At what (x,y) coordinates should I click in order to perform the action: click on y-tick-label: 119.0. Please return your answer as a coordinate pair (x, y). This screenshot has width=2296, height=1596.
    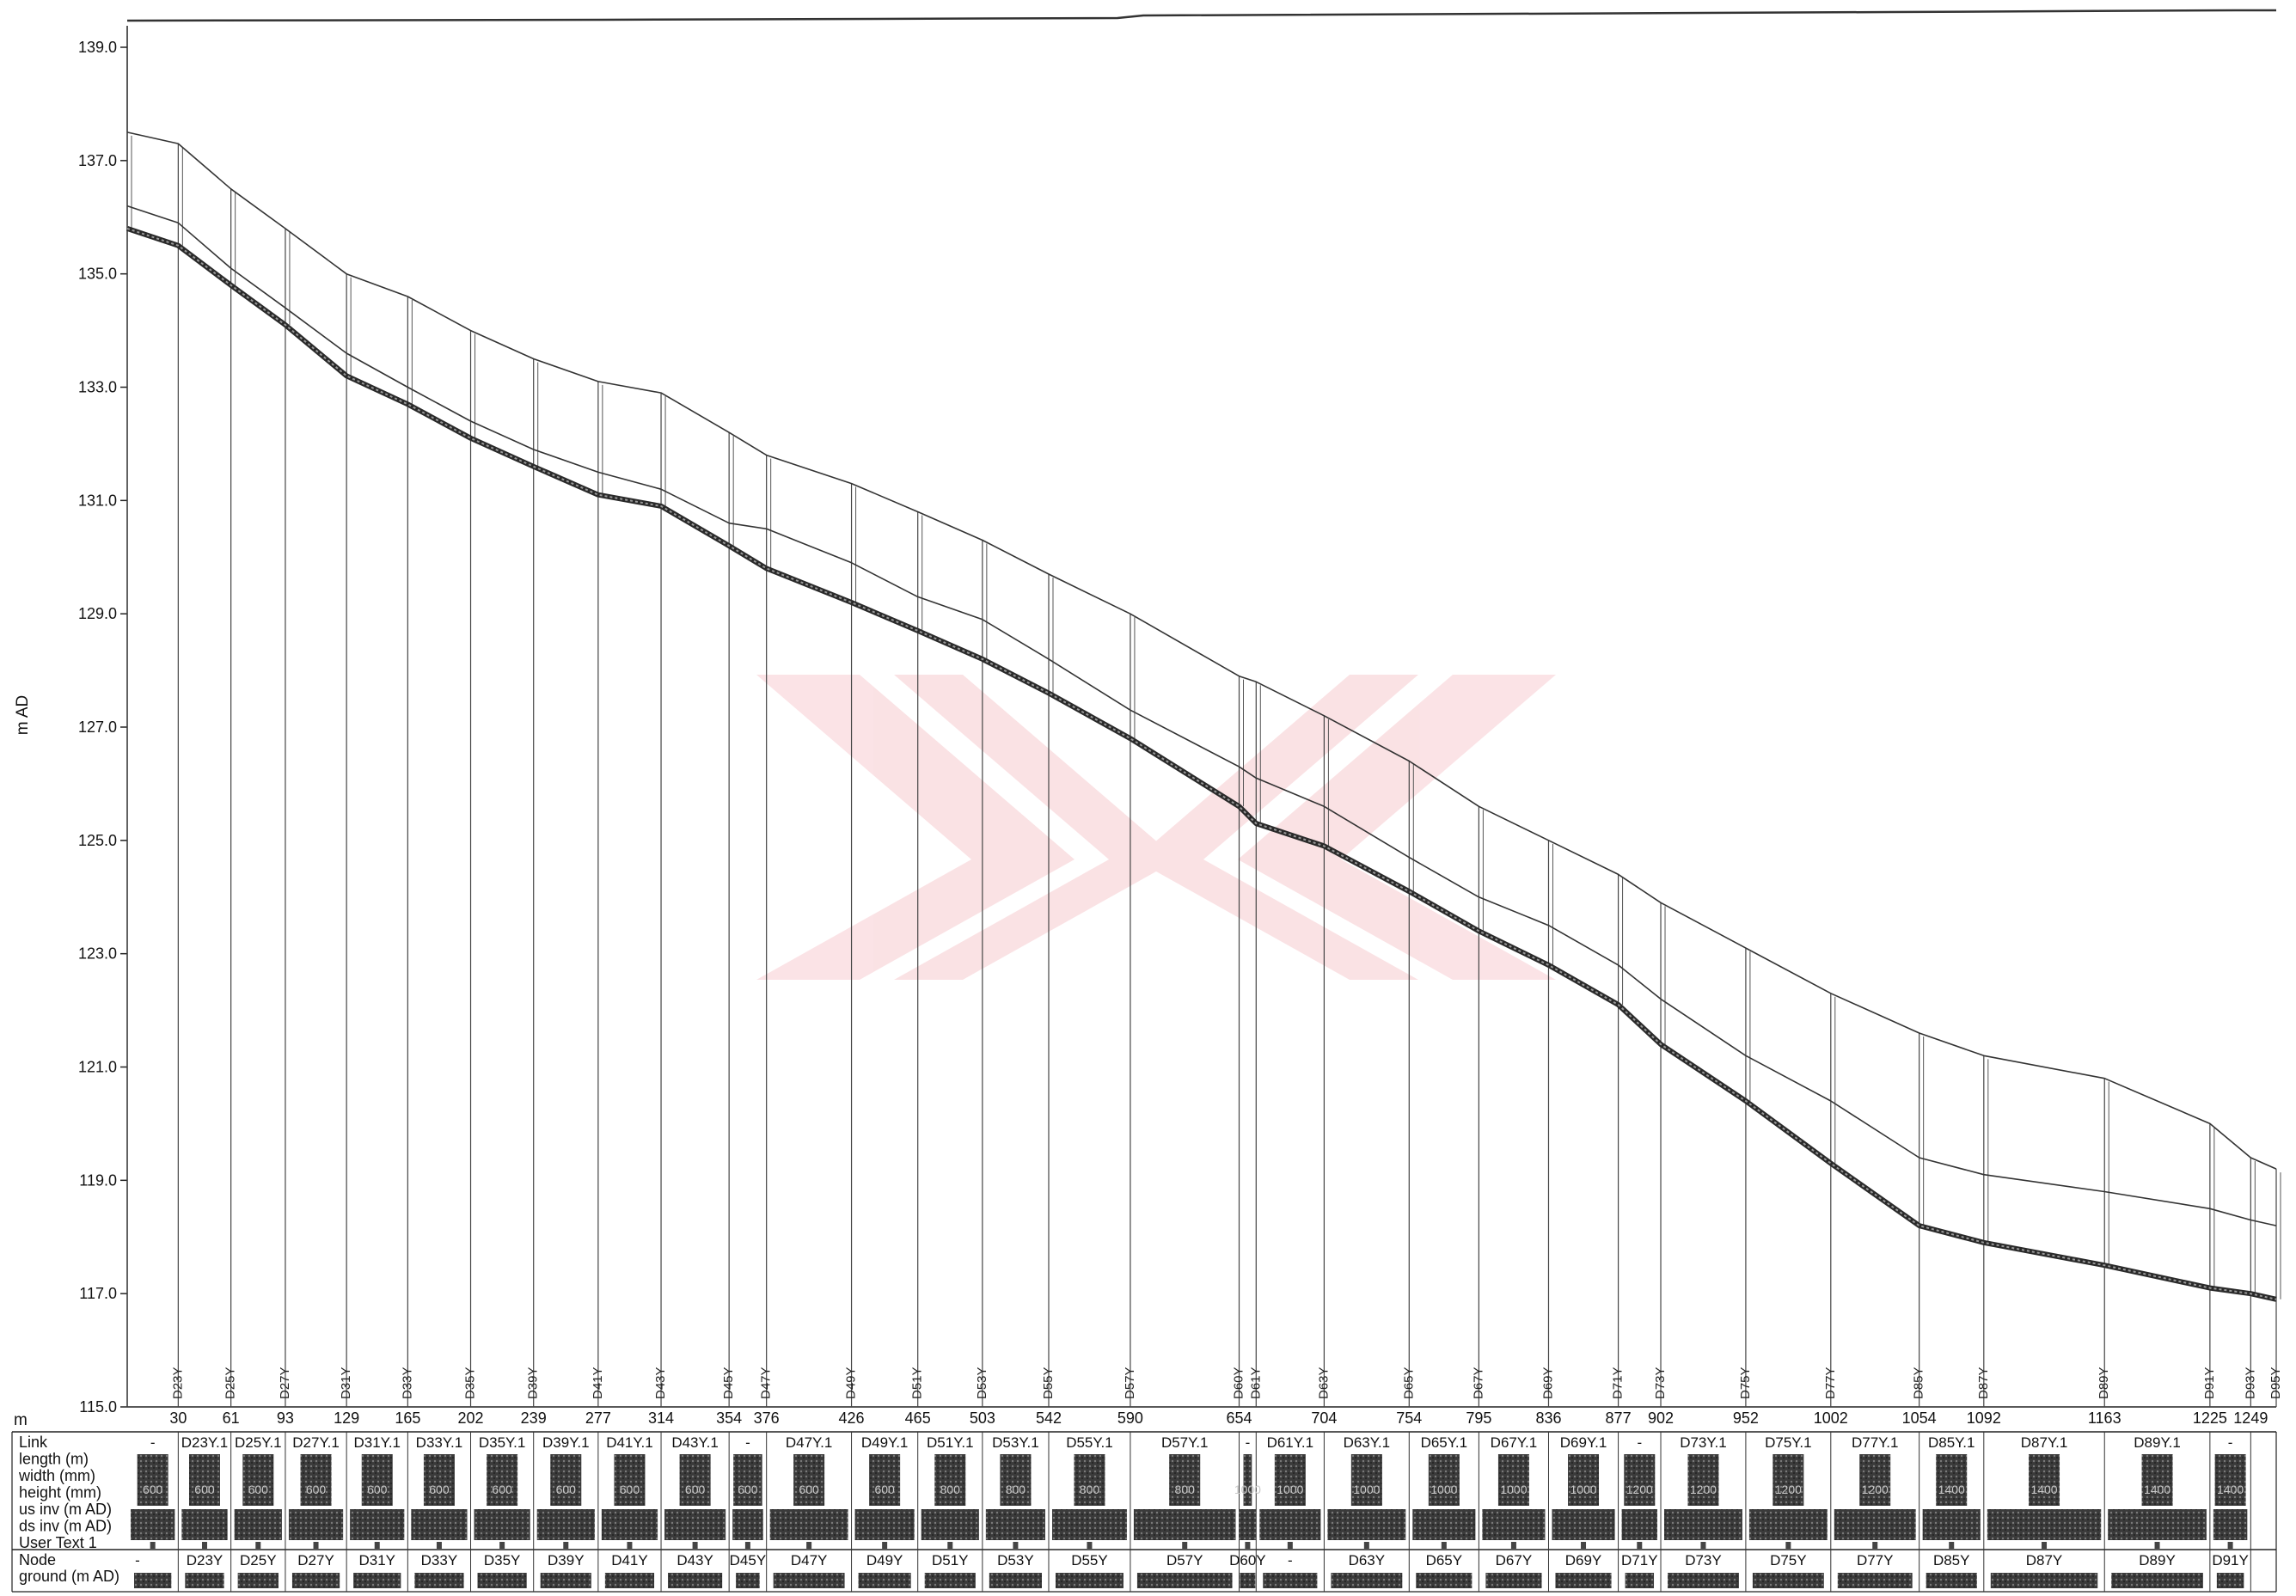
    Looking at the image, I should click on (98, 1180).